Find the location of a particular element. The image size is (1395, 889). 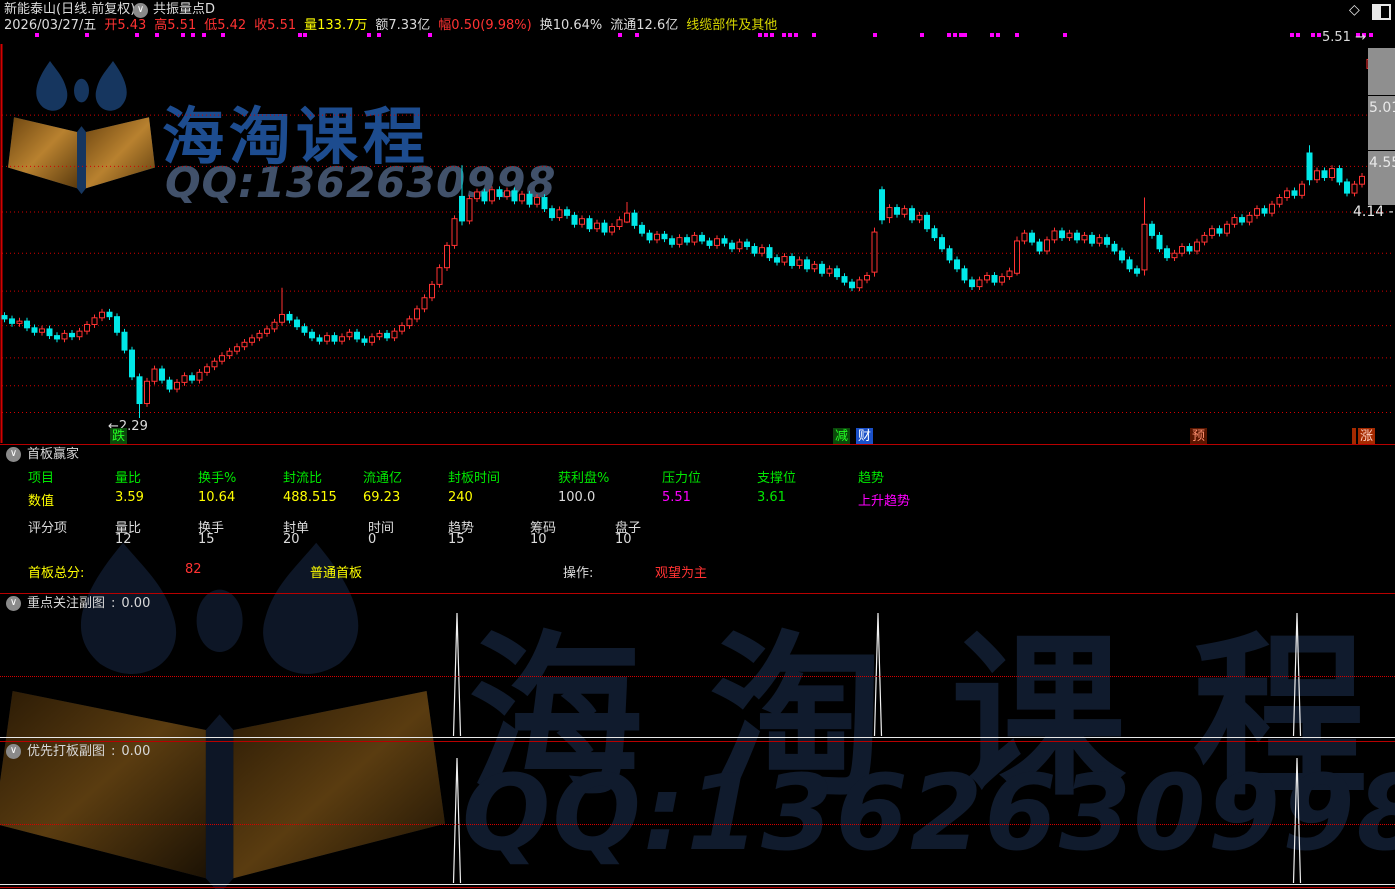

indicator-name: 共振量点D is located at coordinates (184, 9).